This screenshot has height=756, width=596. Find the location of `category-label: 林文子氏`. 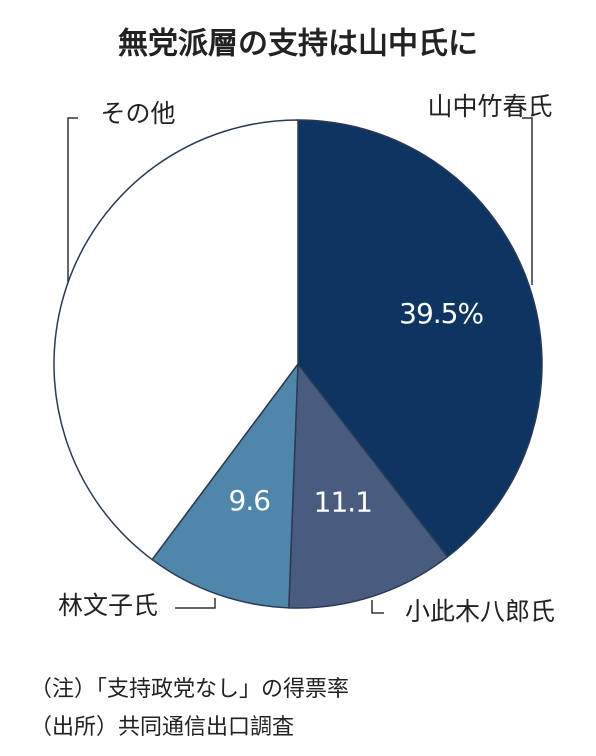

category-label: 林文子氏 is located at coordinates (108, 605).